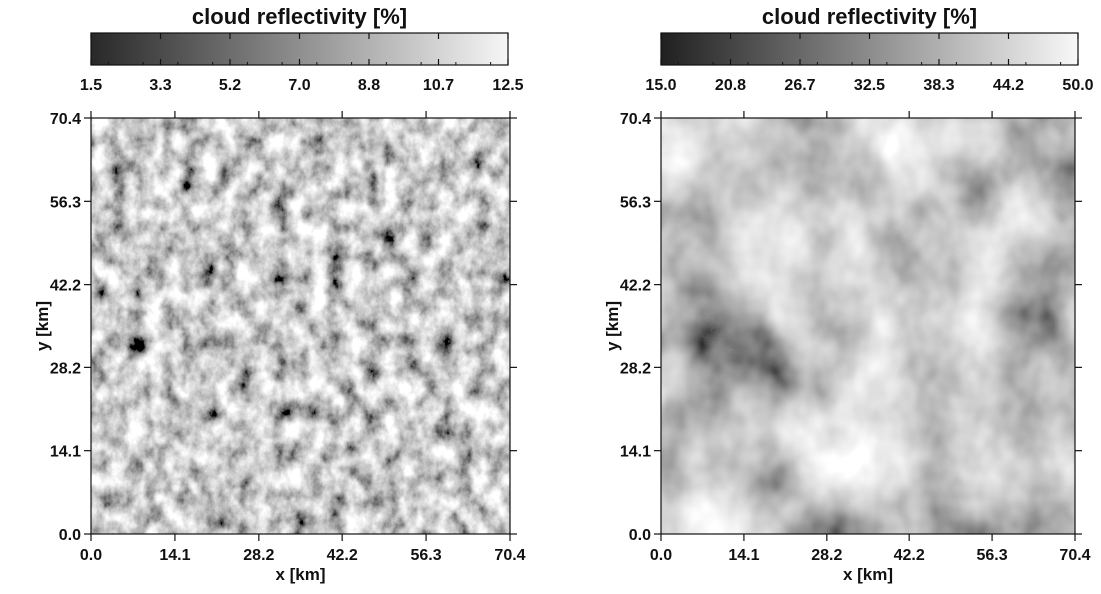 The image size is (1101, 594). I want to click on colorbar-tick-label: 8.8, so click(369, 85).